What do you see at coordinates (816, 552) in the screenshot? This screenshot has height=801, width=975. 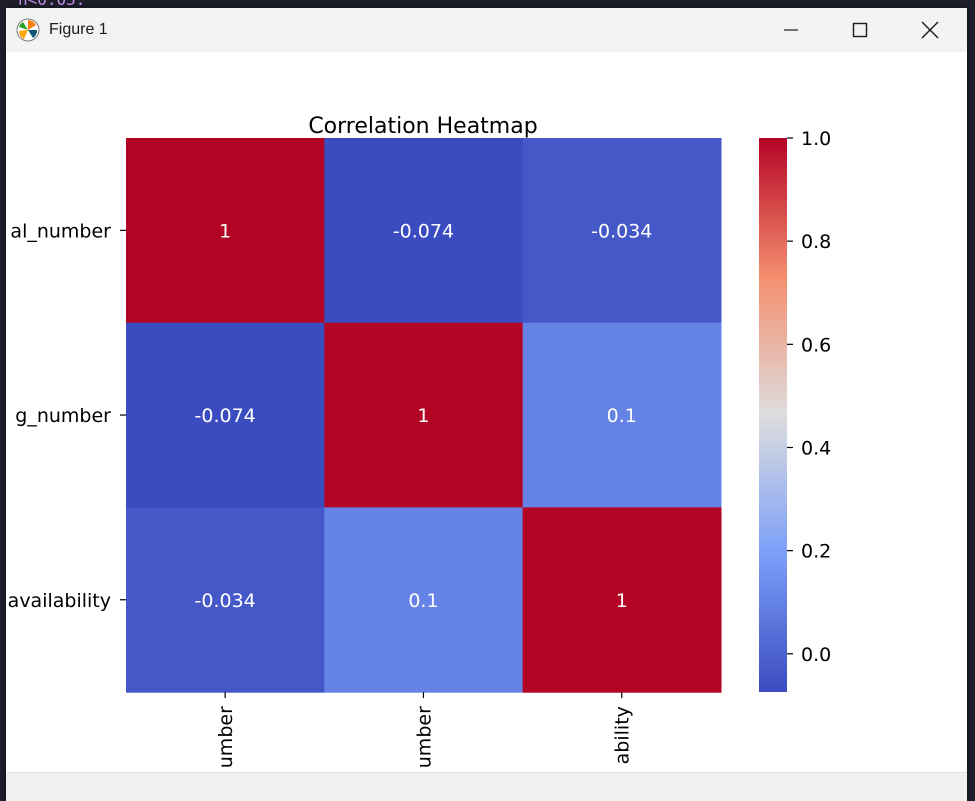 I see `colorbar-tick-label-1: 0.2` at bounding box center [816, 552].